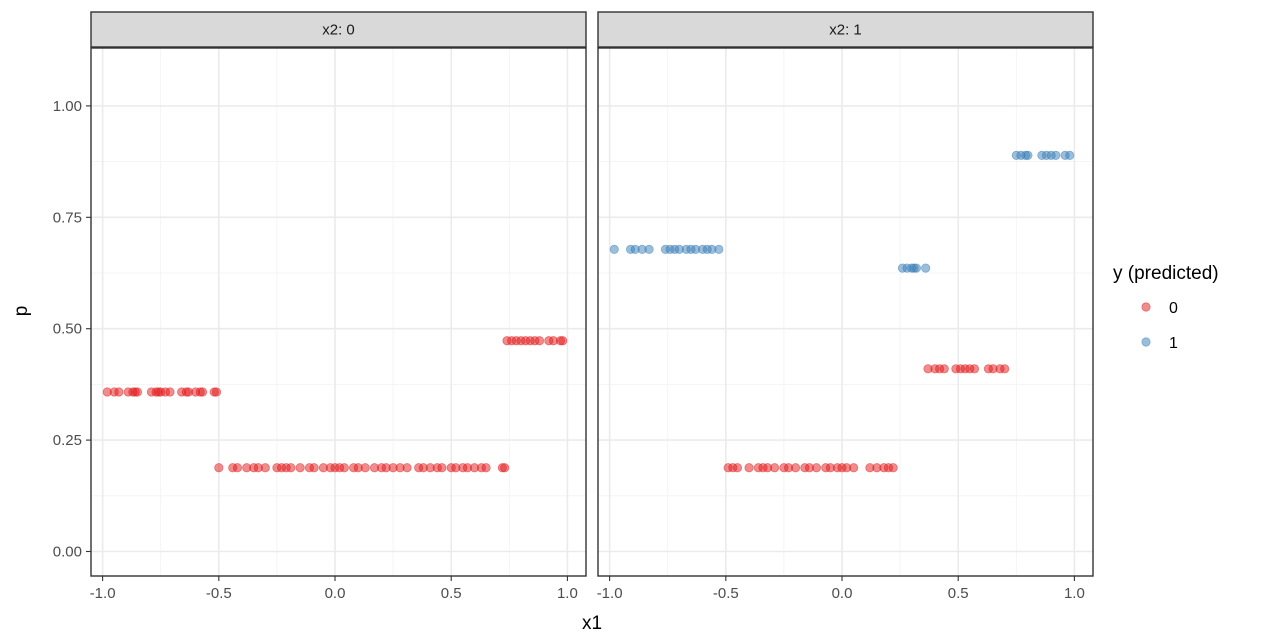 The height and width of the screenshot is (640, 1280). What do you see at coordinates (1173, 308) in the screenshot?
I see `legend-label: 0` at bounding box center [1173, 308].